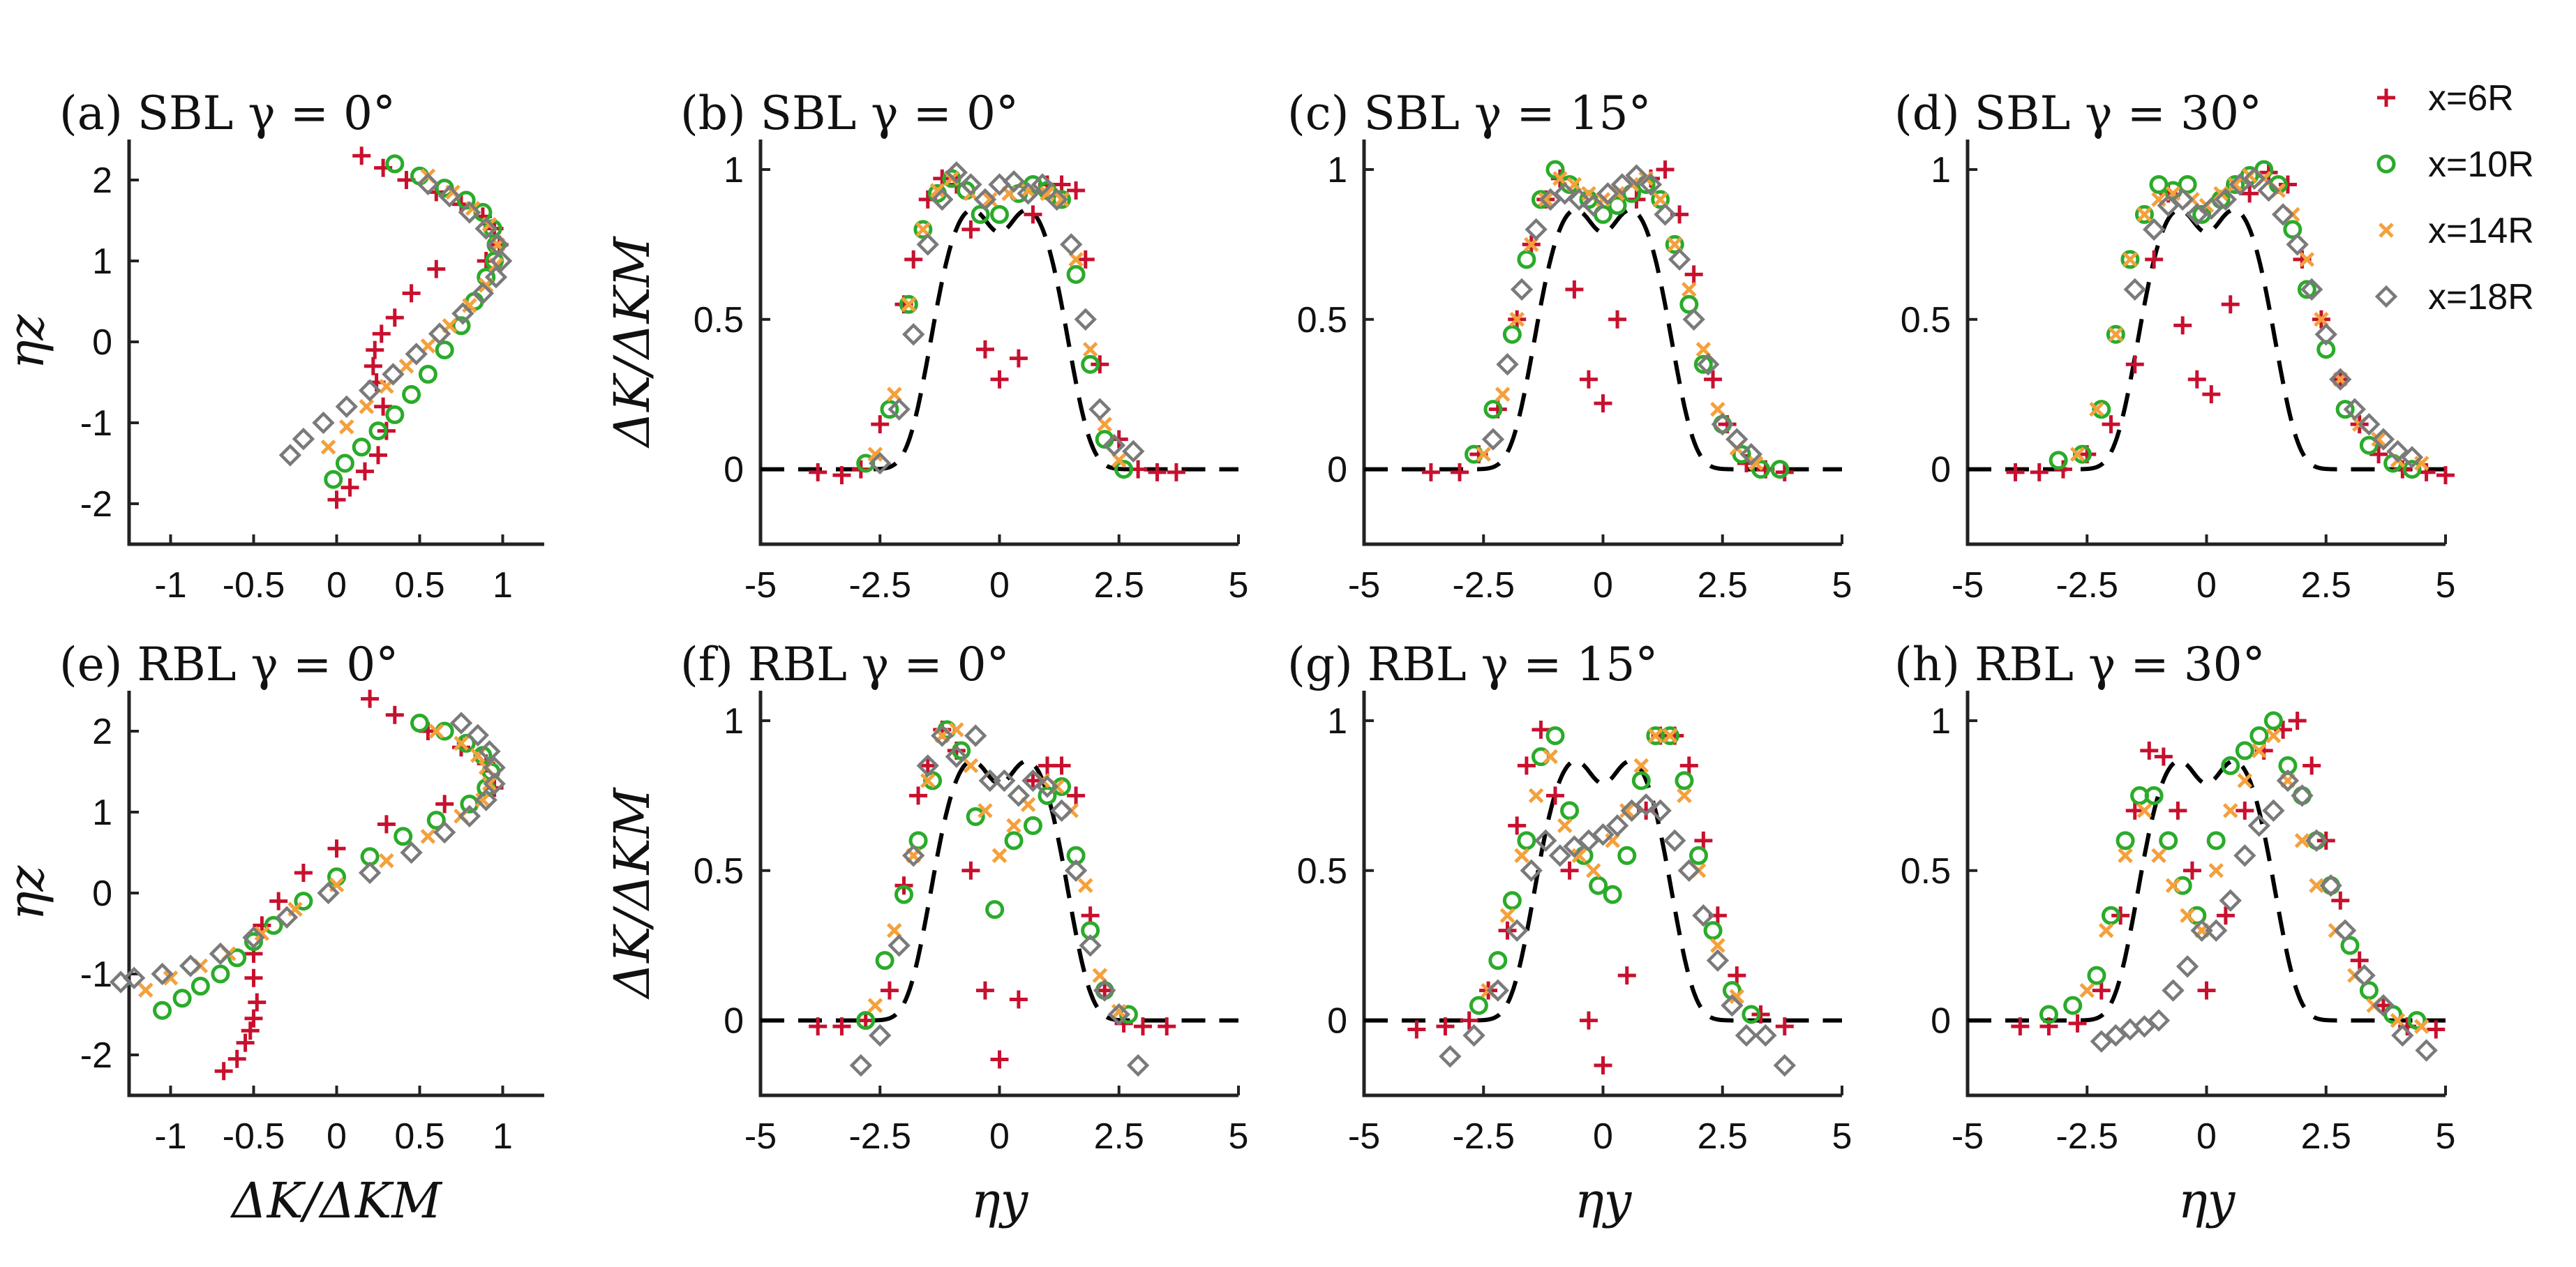  Describe the element at coordinates (926, 933) in the screenshot. I see `panel-f: -5 -2.5 0 2.5 5 0 0.5 1 (f) RBL γ = 0° ΔK/ΔKM ηy` at that location.